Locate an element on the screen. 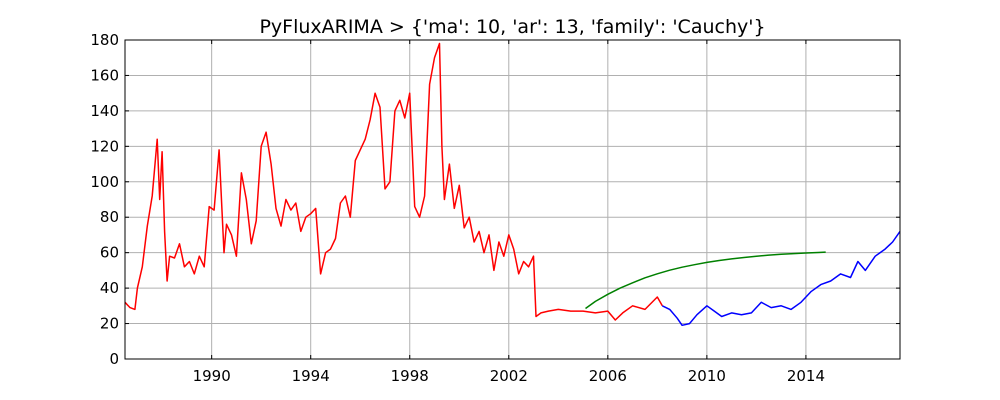  x-tick-label: 2010 is located at coordinates (707, 376).